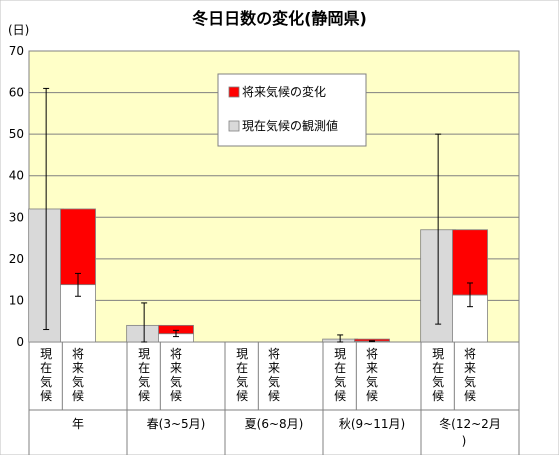 The height and width of the screenshot is (455, 559). Describe the element at coordinates (290, 125) in the screenshot. I see `legend-label: 現在気候の観測値` at that location.